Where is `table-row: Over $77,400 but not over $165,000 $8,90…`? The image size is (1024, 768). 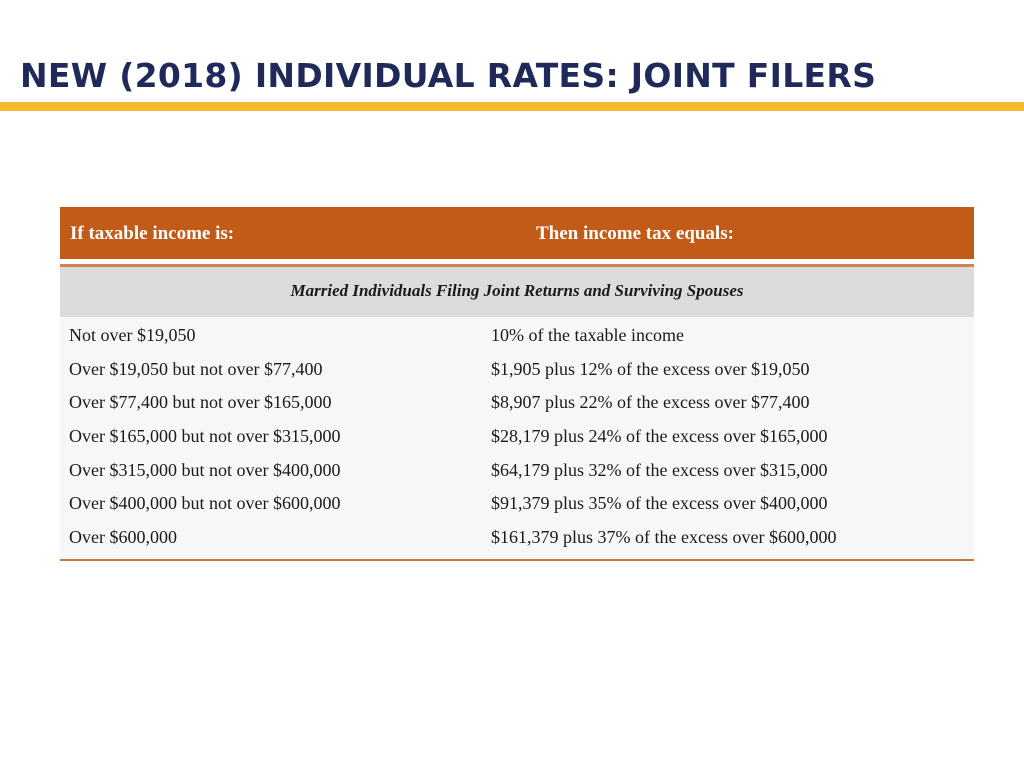 table-row: Over $77,400 but not over $165,000 $8,90… is located at coordinates (517, 403).